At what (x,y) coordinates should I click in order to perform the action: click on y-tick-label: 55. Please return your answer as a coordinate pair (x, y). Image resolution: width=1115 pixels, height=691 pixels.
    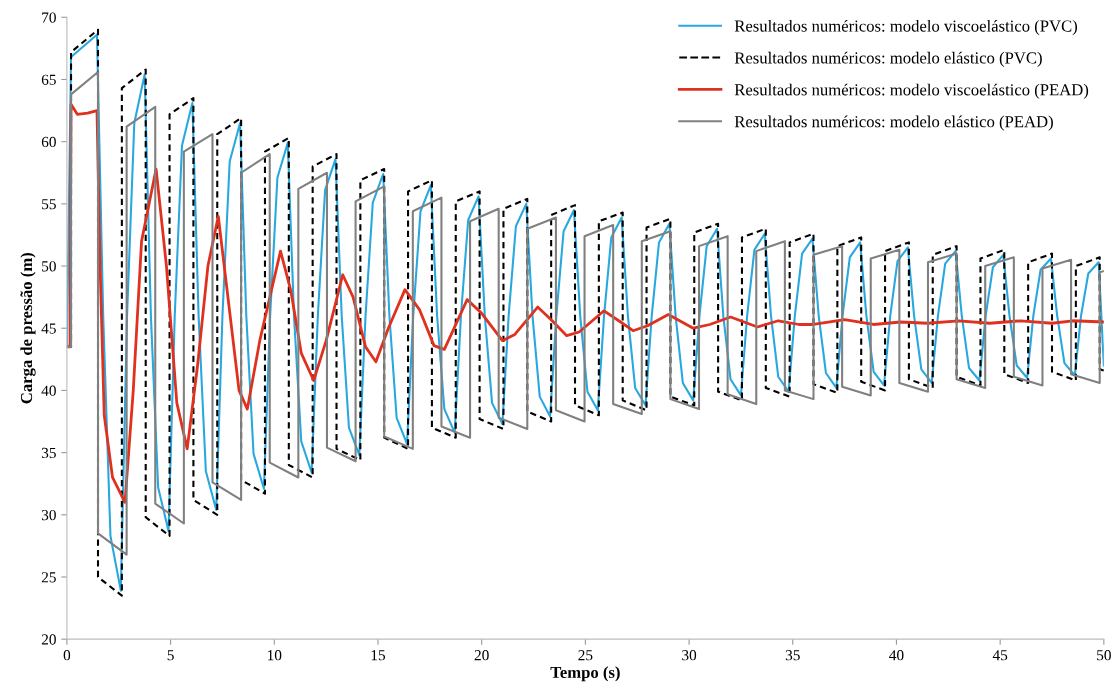
    Looking at the image, I should click on (49, 204).